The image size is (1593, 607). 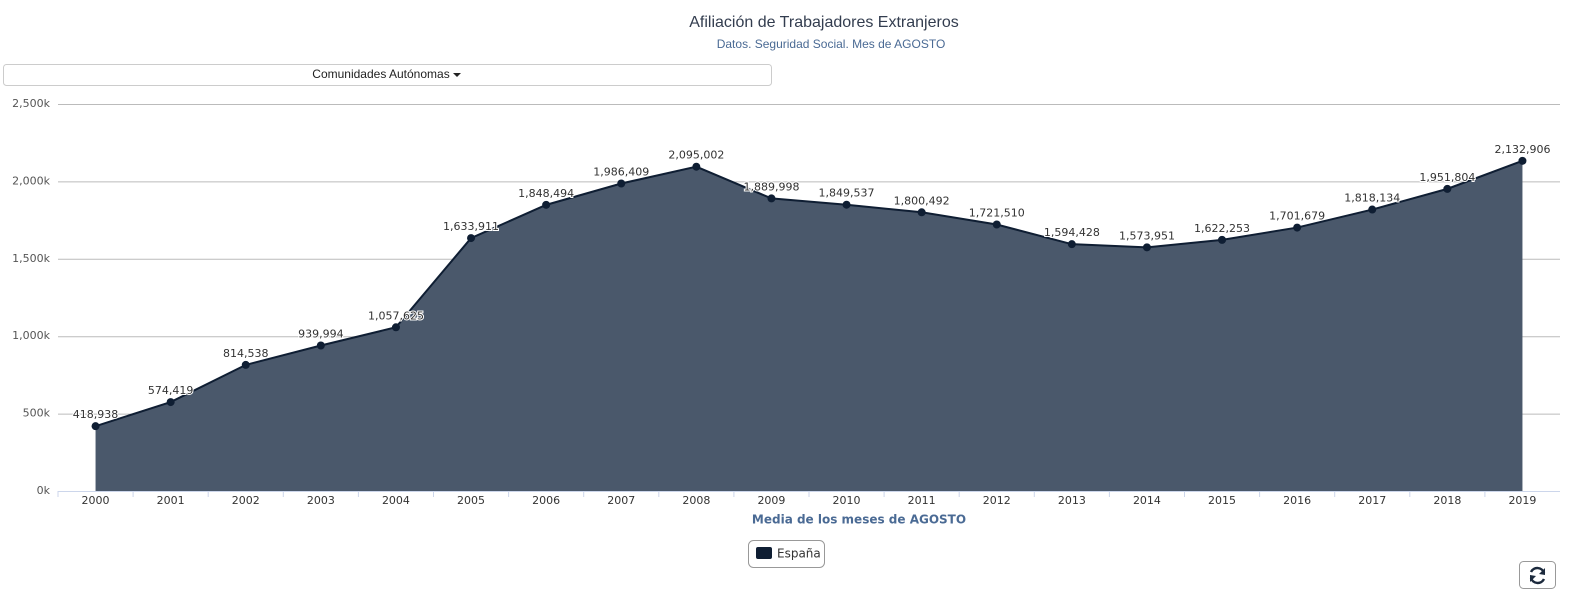 What do you see at coordinates (771, 186) in the screenshot?
I see `data-label: 1,889,998` at bounding box center [771, 186].